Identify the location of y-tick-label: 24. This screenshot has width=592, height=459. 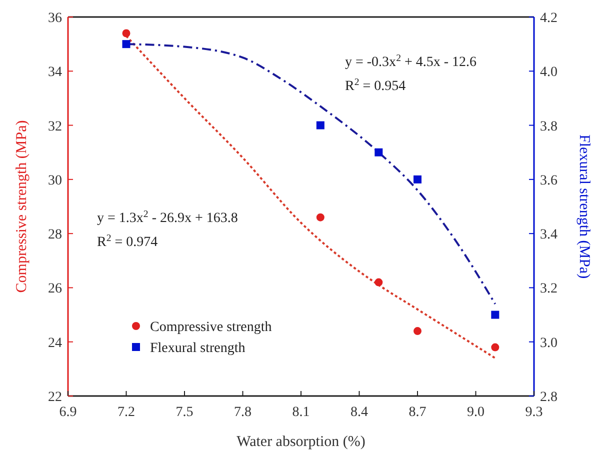
(55, 343).